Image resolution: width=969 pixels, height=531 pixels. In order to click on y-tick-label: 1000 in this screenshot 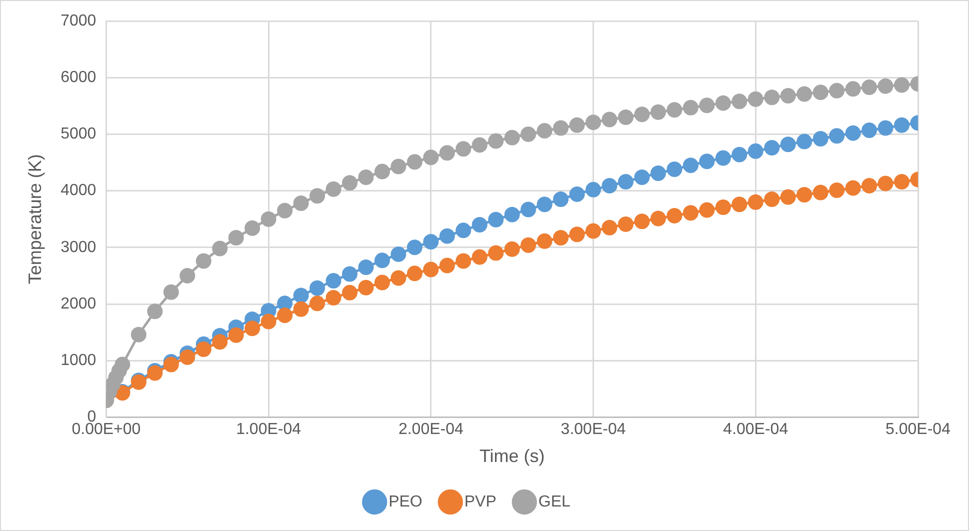, I will do `click(78, 361)`.